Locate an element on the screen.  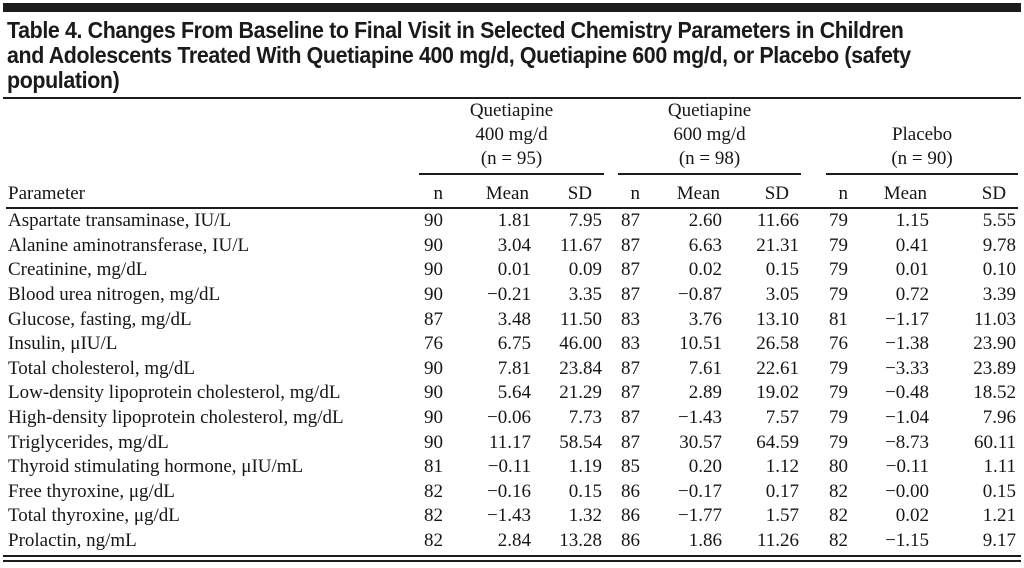
value-cell: 1.81 is located at coordinates (514, 221).